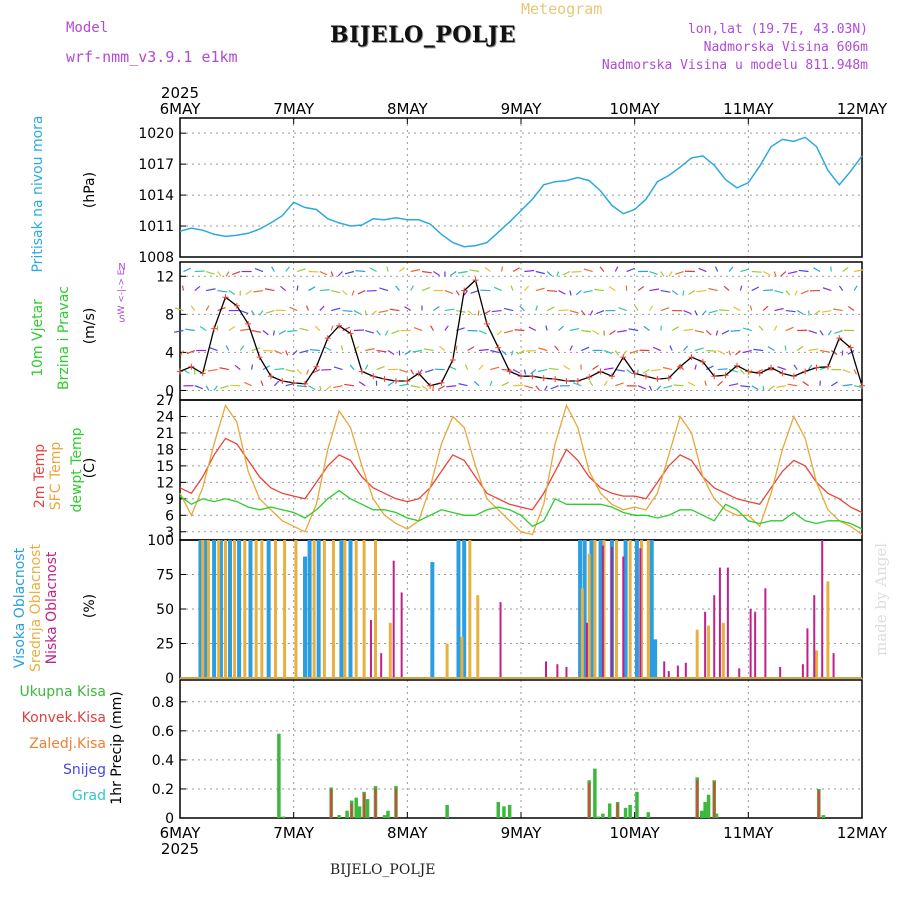 This screenshot has width=900, height=900. What do you see at coordinates (163, 761) in the screenshot?
I see `y-tick-label: 0.4` at bounding box center [163, 761].